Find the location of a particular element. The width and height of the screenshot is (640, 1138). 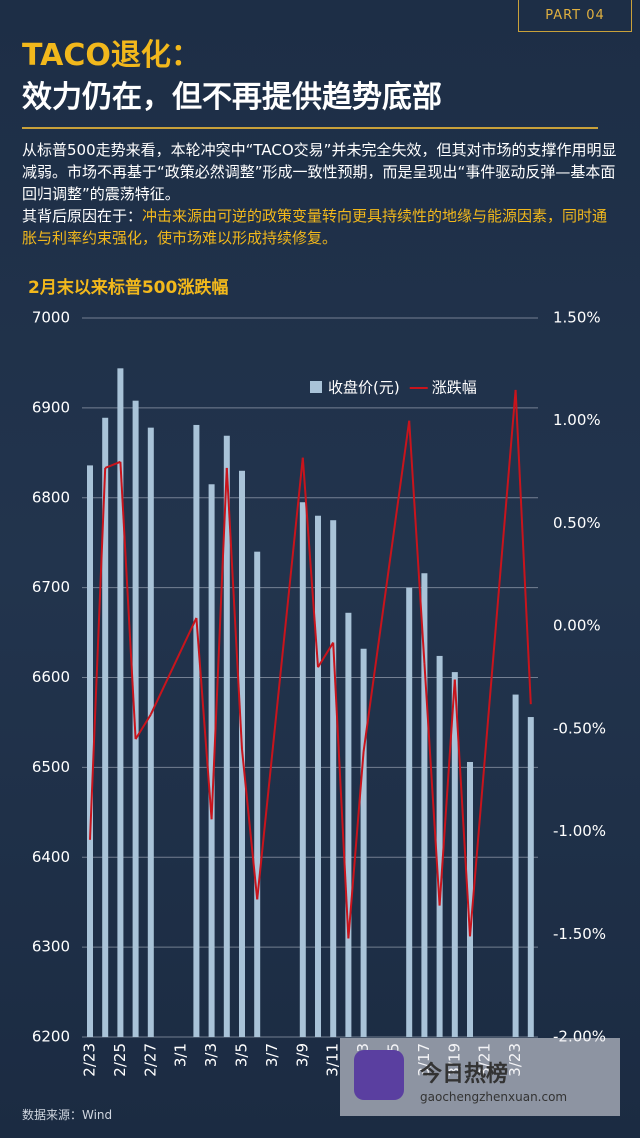

y-tick-label: 7000 is located at coordinates (51, 318).